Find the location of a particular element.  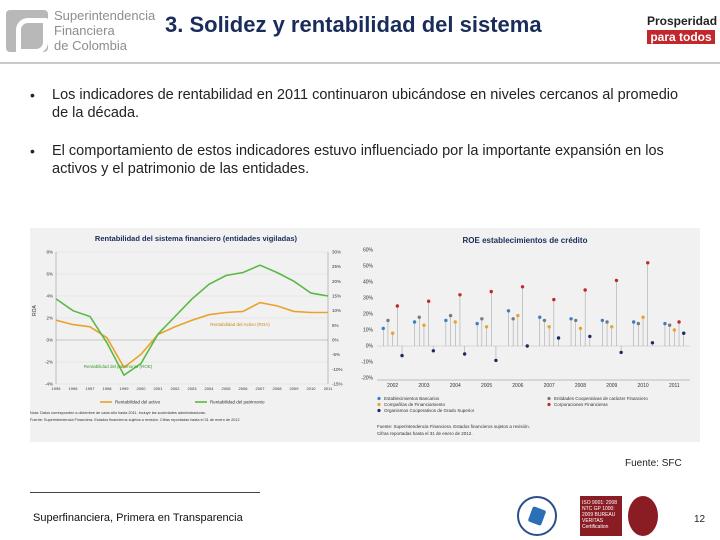

chart2-xtick: 2006 is located at coordinates (517, 386).